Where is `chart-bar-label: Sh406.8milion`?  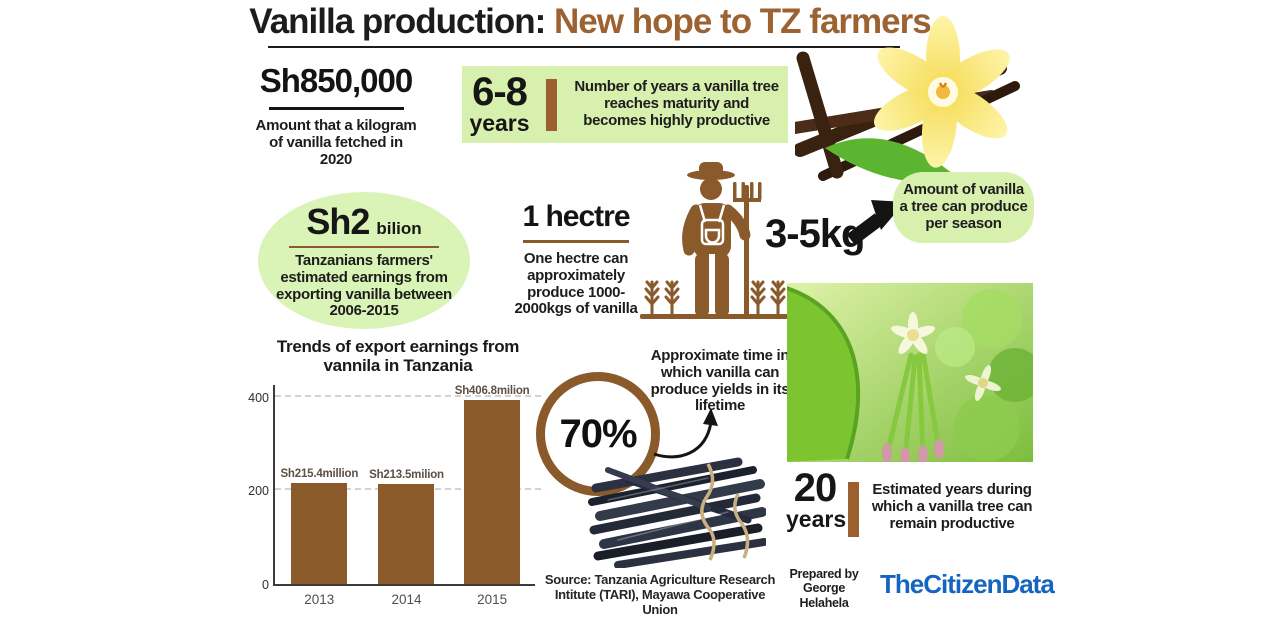
chart-bar-label: Sh406.8milion is located at coordinates (492, 391).